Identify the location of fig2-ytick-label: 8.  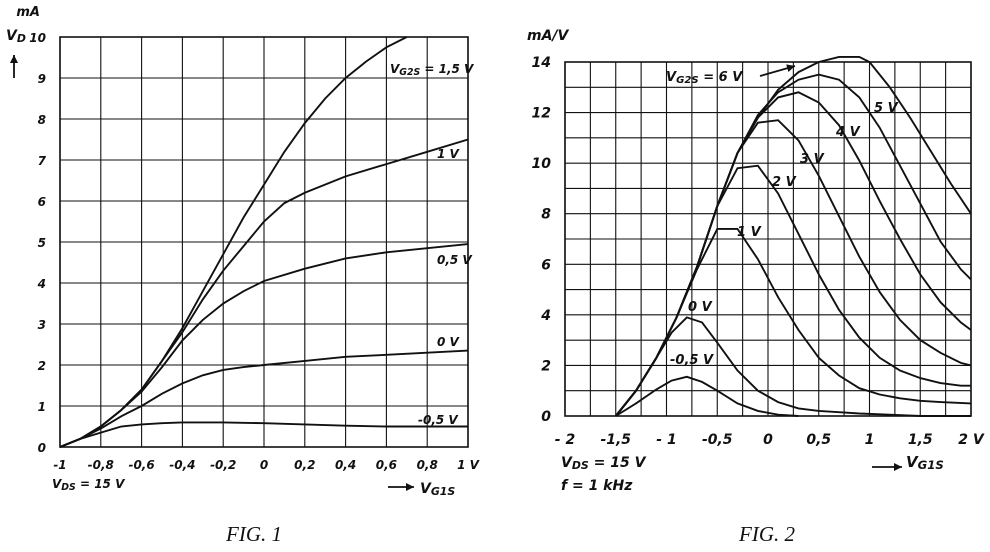
(546, 215).